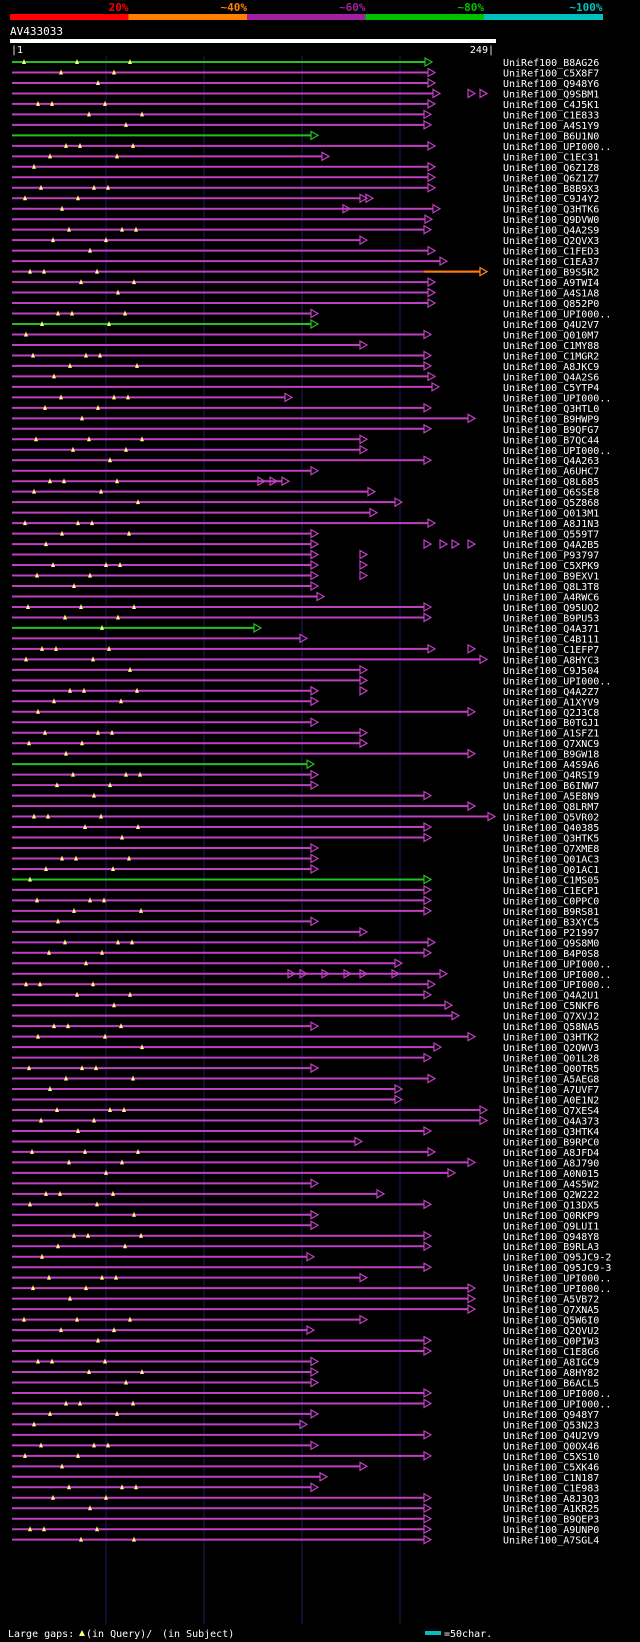  Describe the element at coordinates (551, 765) in the screenshot. I see `hit-label: UniRef100_A4S9A6` at that location.